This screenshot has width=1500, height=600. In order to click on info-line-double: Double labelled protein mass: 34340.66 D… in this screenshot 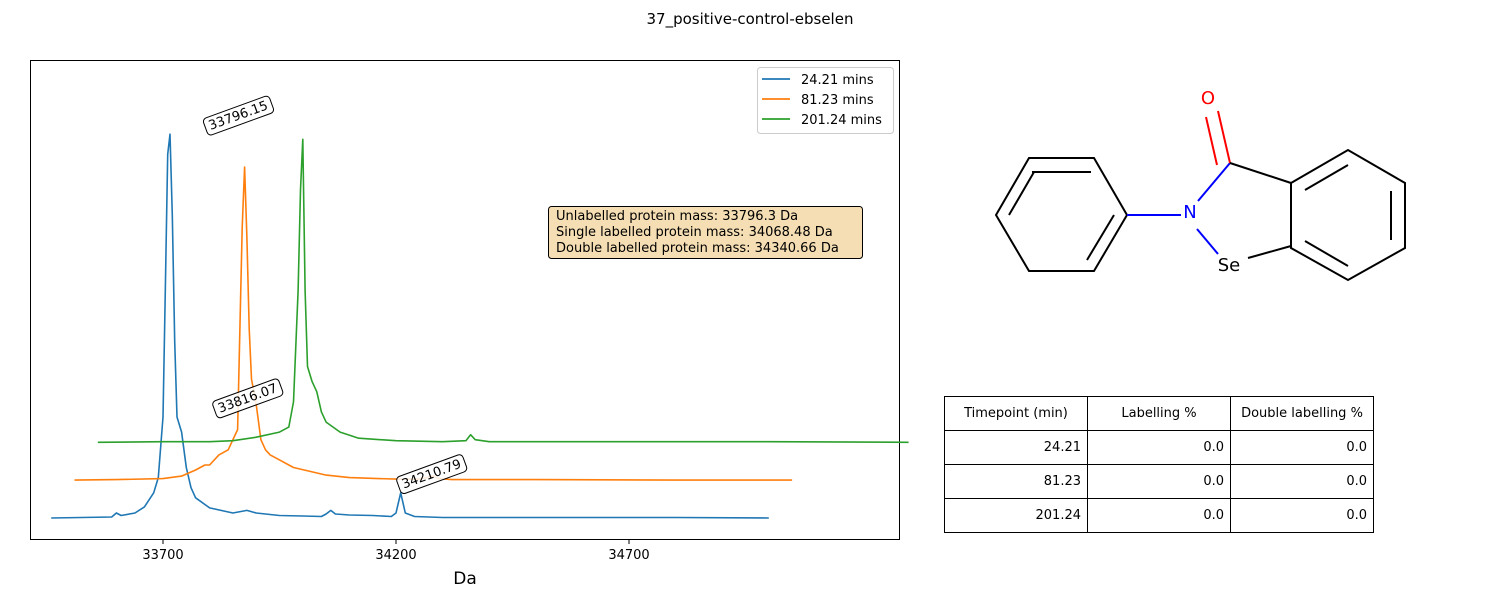, I will do `click(697, 248)`.